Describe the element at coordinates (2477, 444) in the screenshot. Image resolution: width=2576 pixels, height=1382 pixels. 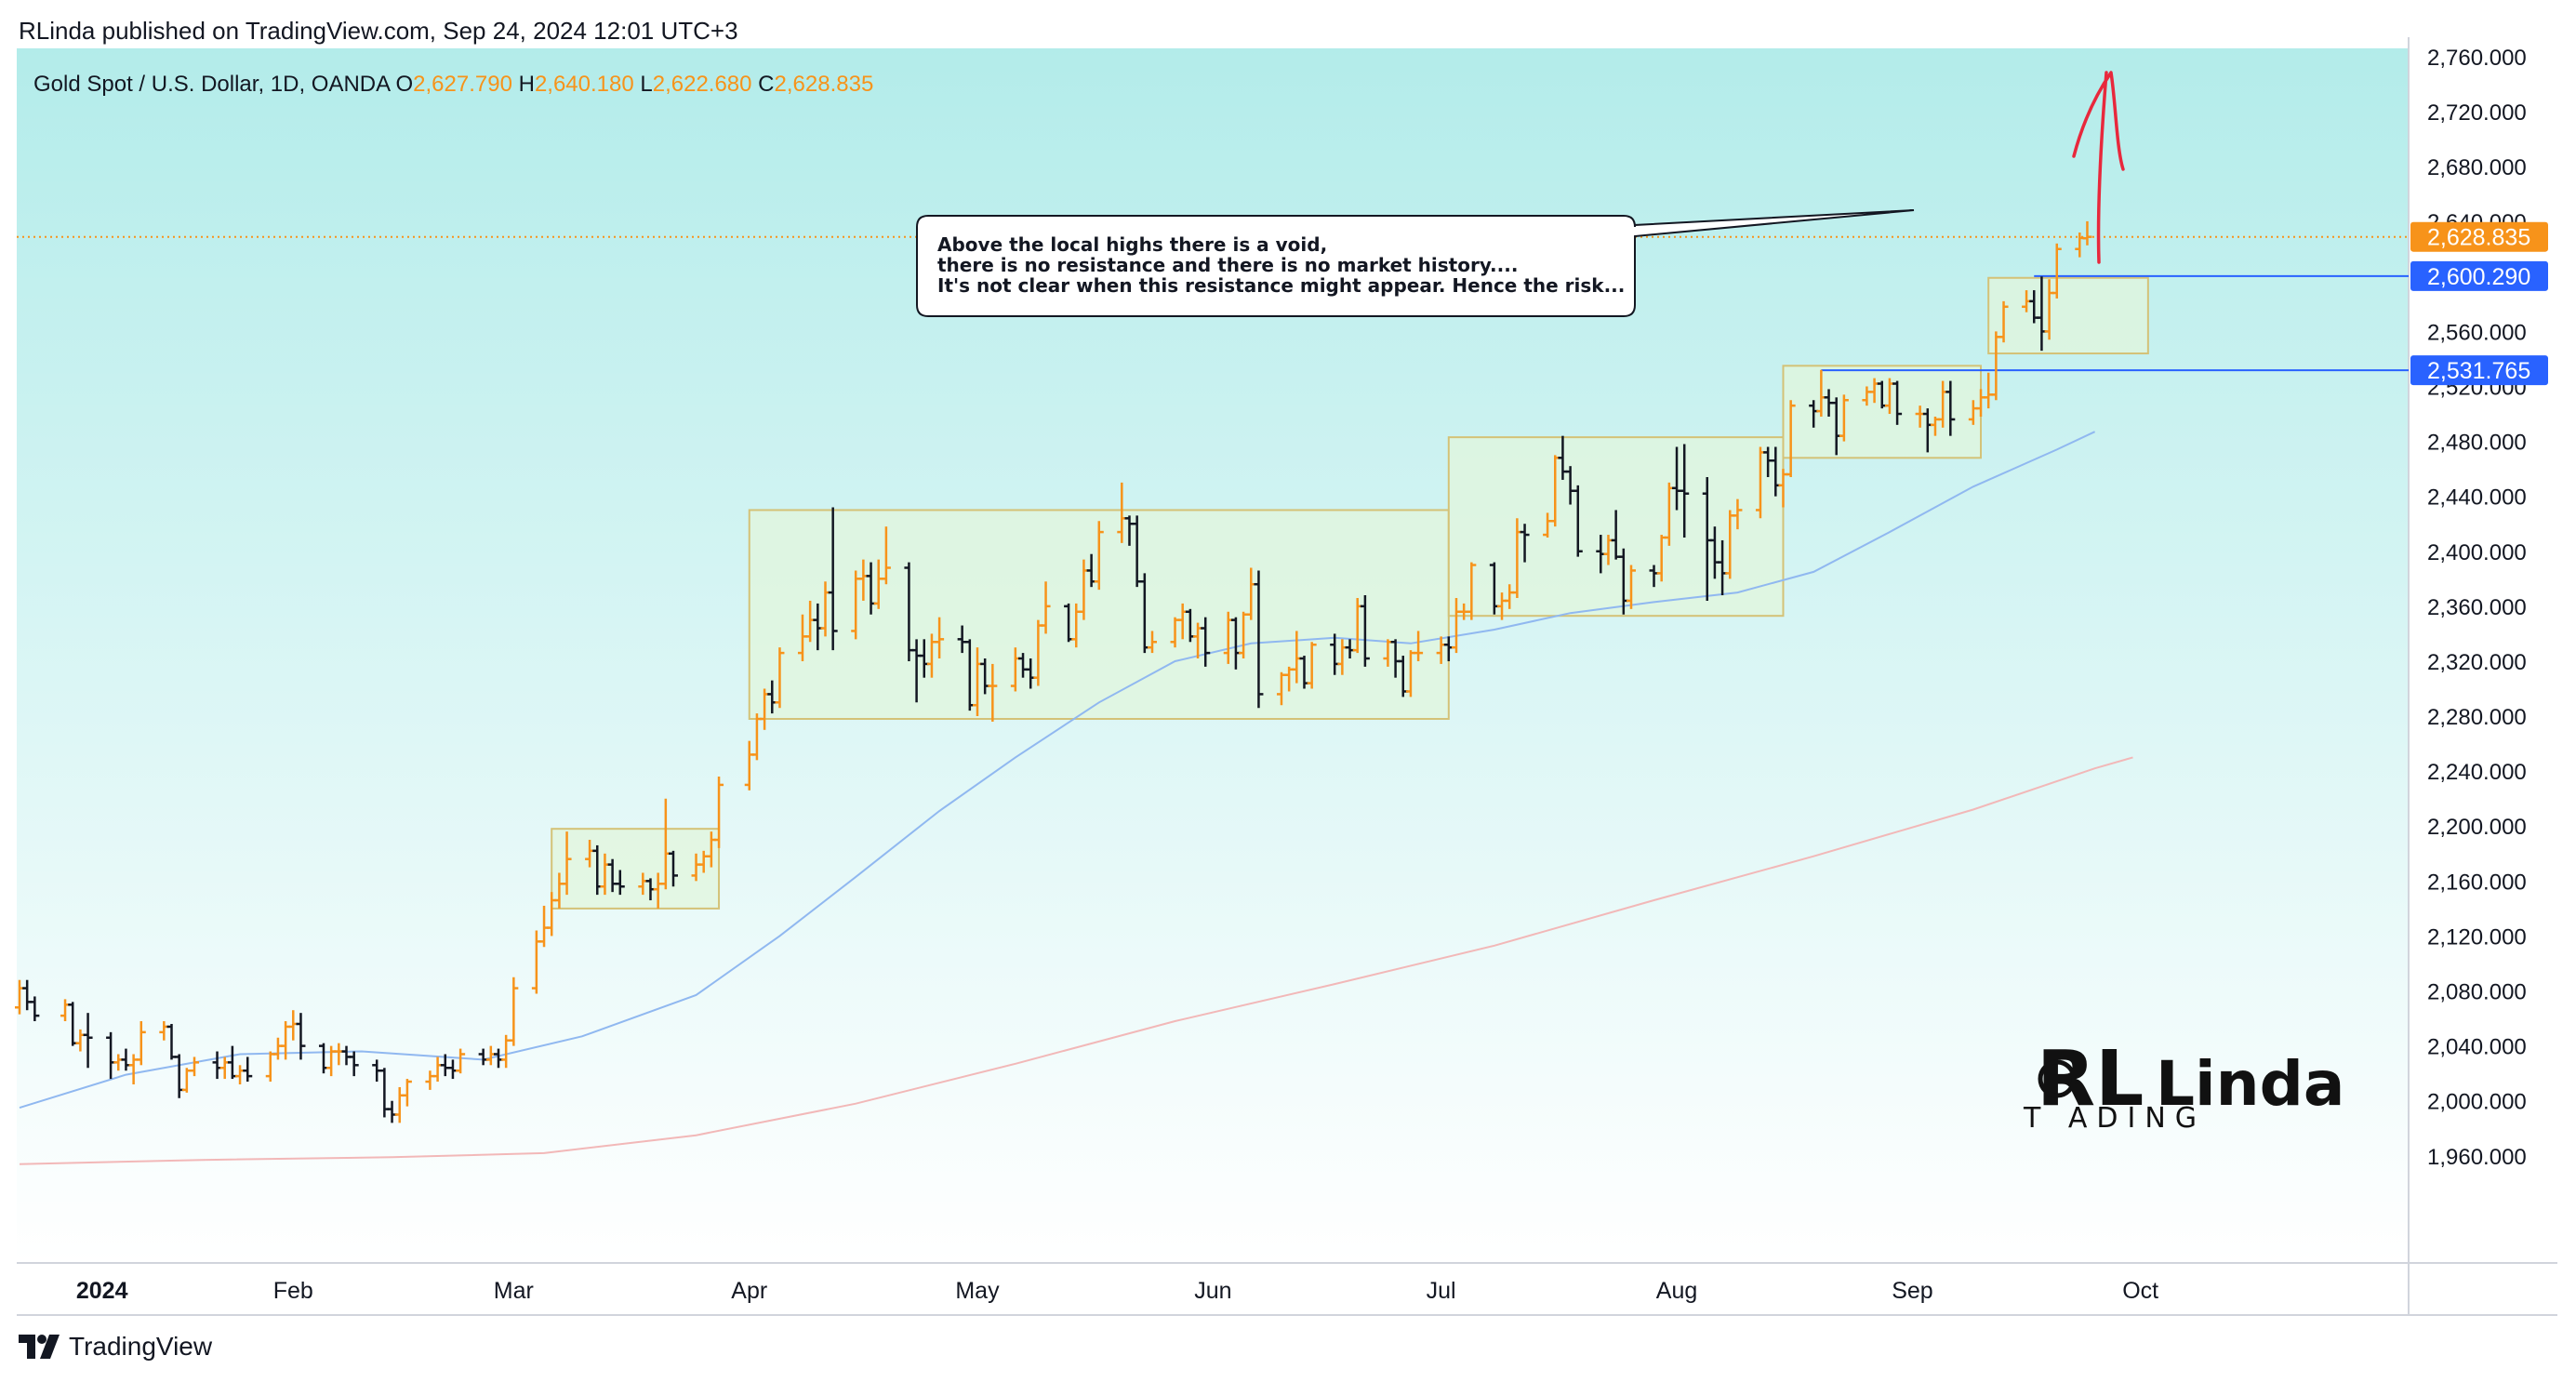
I see `price-tick-label: 2,480.000` at that location.